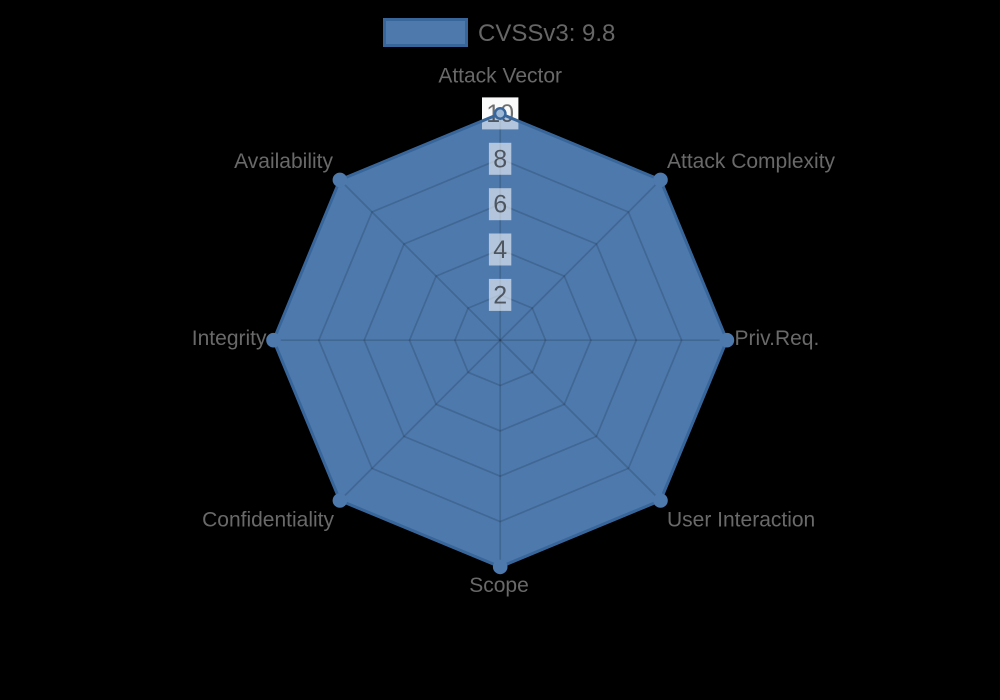 The height and width of the screenshot is (700, 1000). What do you see at coordinates (229, 338) in the screenshot?
I see `svg-text: Integrity` at bounding box center [229, 338].